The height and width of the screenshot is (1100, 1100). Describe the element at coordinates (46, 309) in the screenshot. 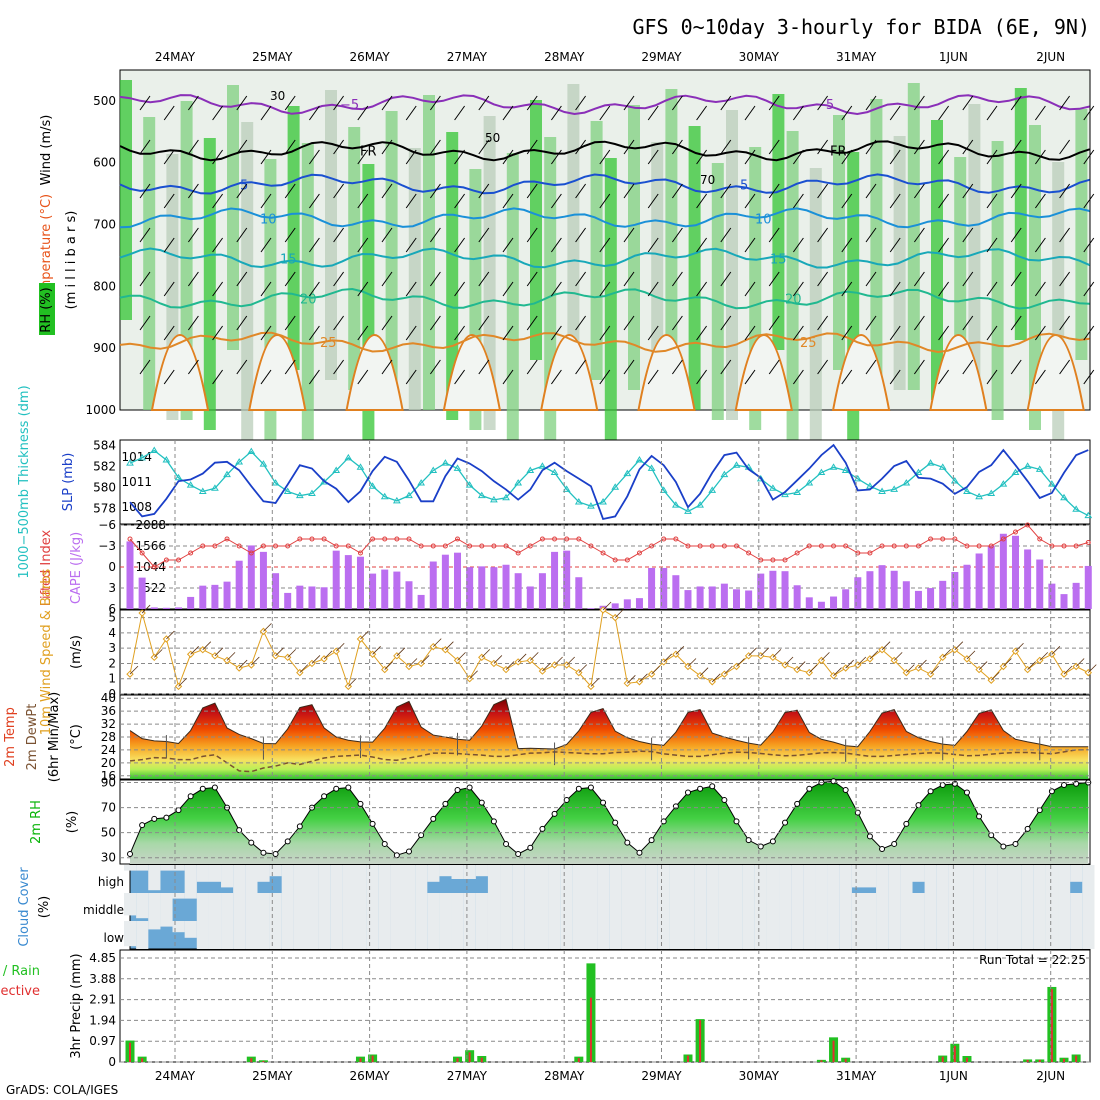

I see `upper-rh-label: RH (%)` at that location.